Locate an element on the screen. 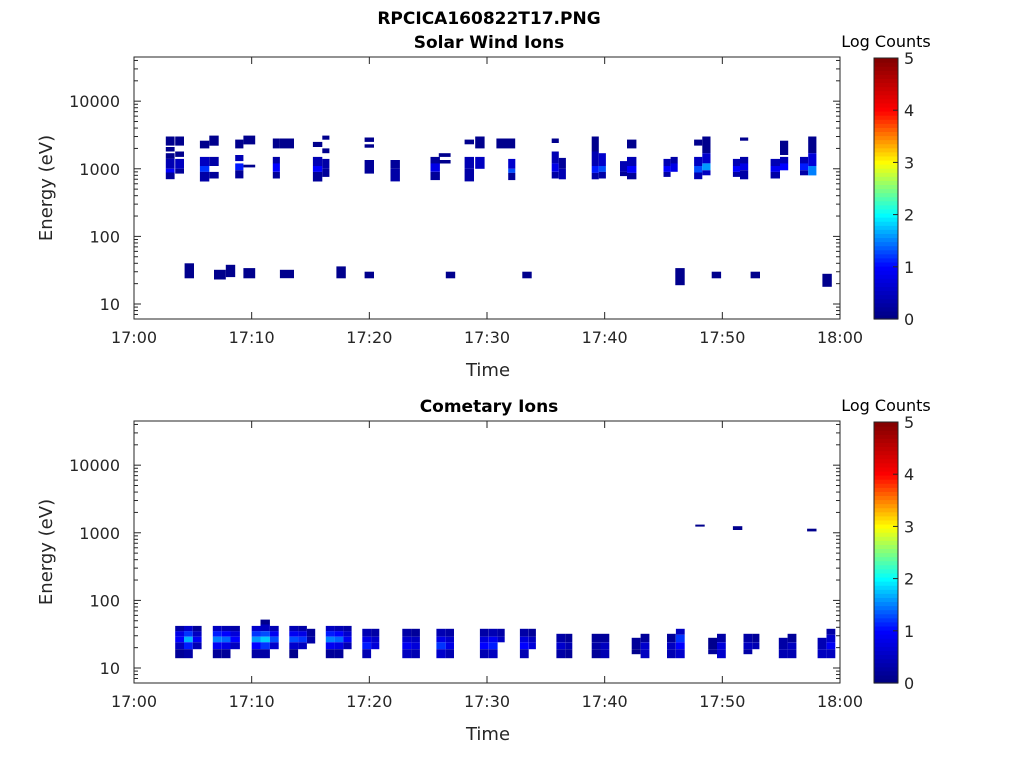  y-tick-label: 10 is located at coordinates (110, 668).